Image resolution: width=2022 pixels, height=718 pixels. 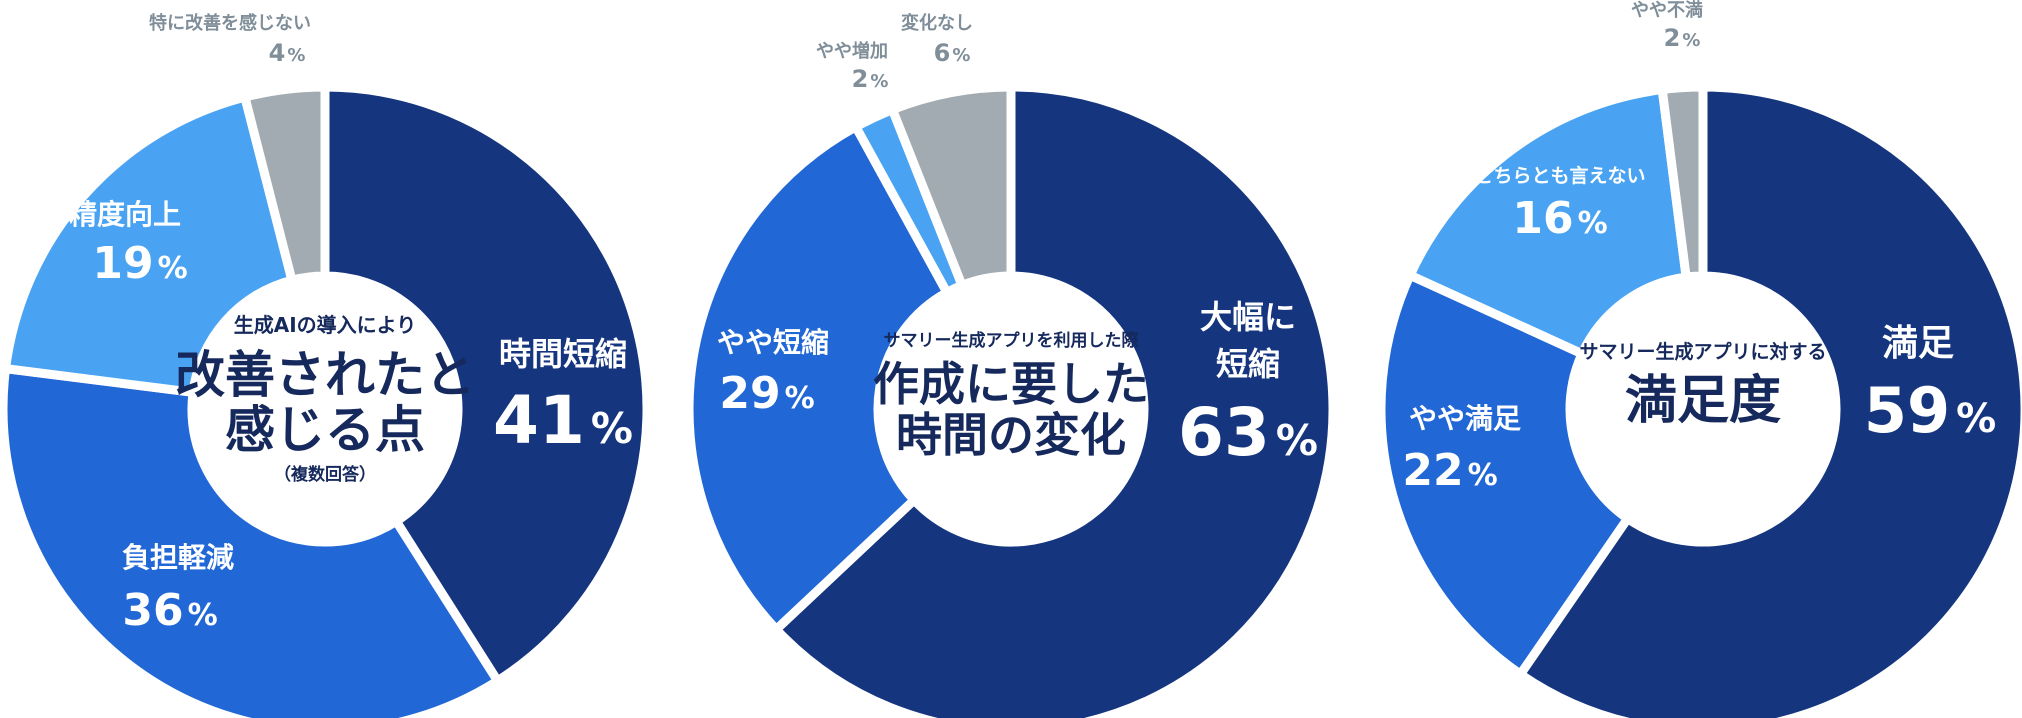 What do you see at coordinates (1702, 351) in the screenshot?
I see `chart-3-center-subtitle: サマリー生成アプリに対する` at bounding box center [1702, 351].